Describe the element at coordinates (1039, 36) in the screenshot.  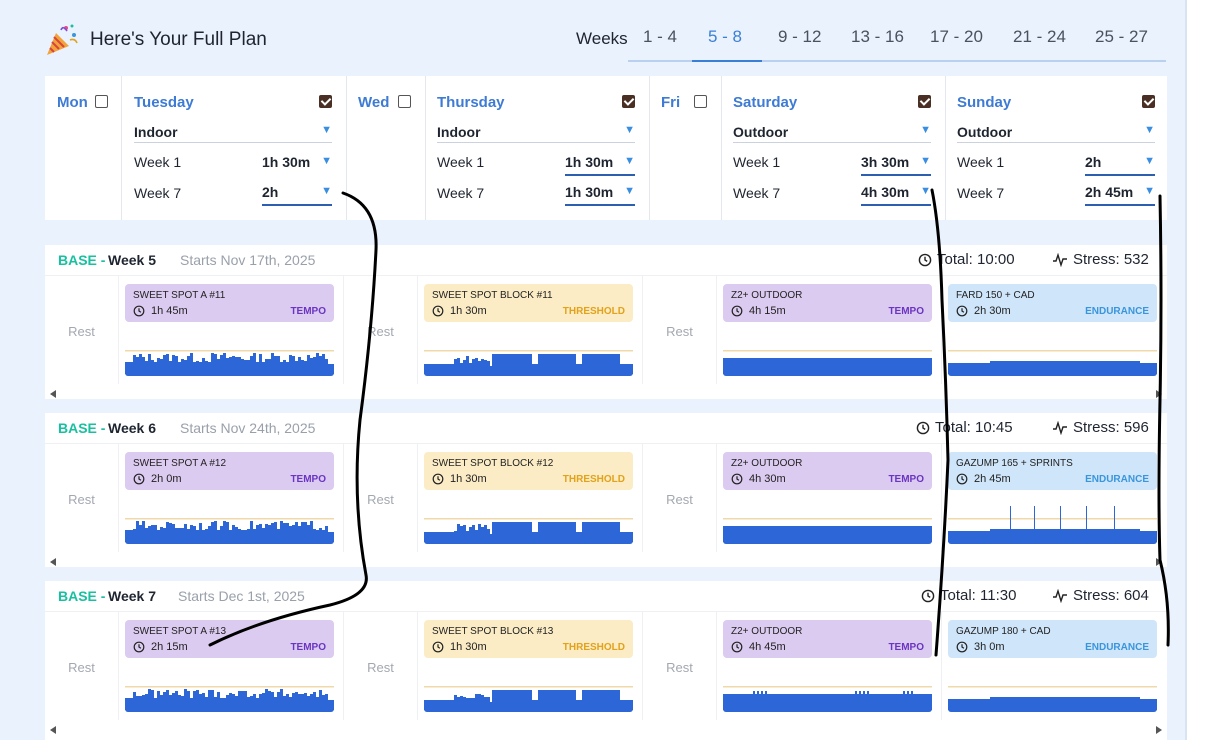
I see `tab-weeks-21-24: 21 - 24` at that location.